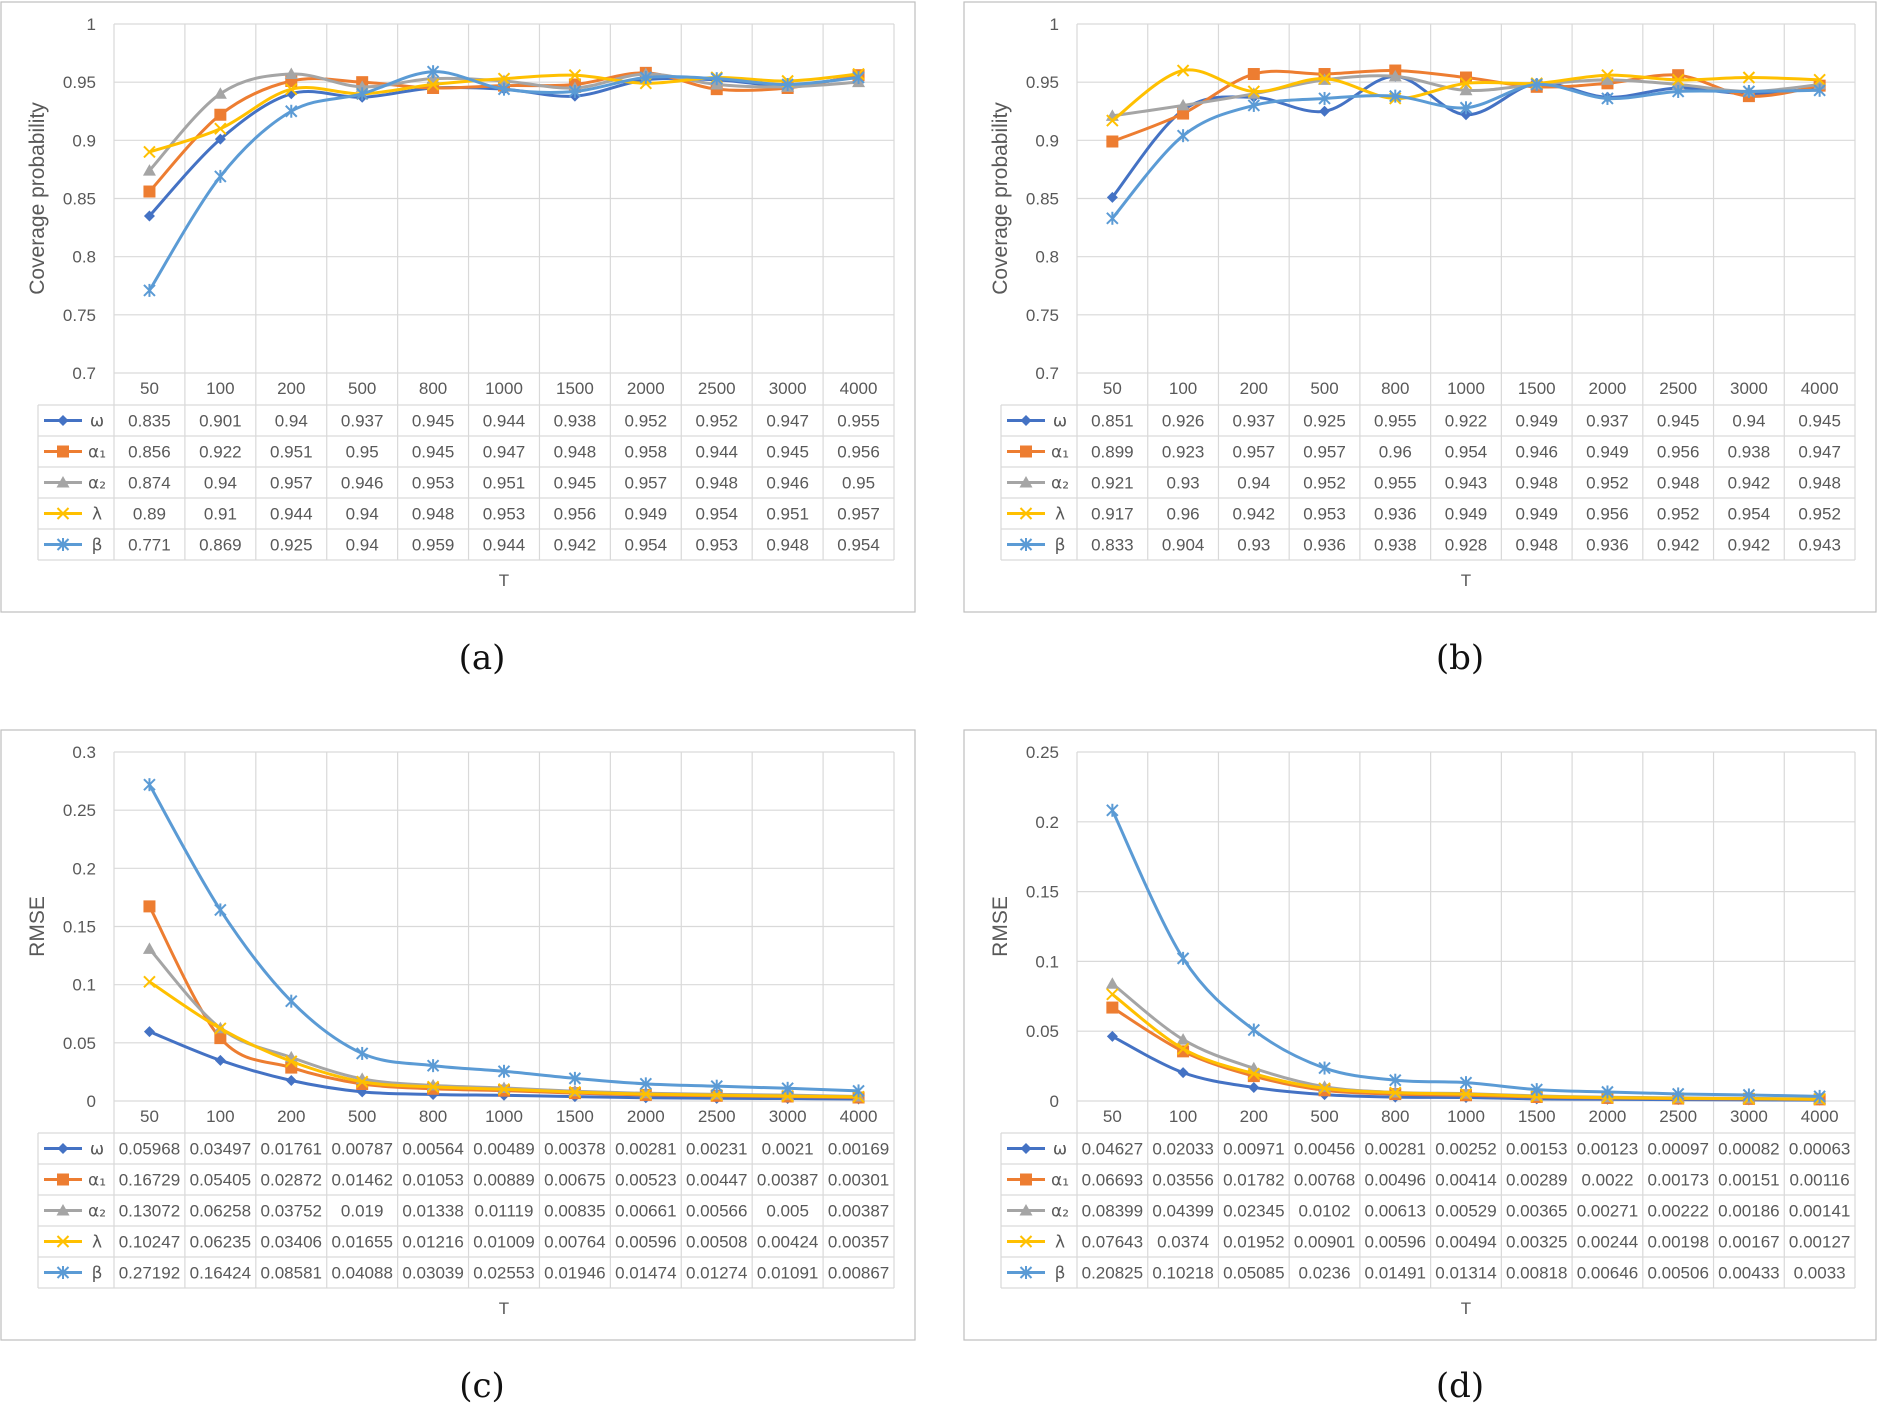  I want to click on table-cell: 0.00414, so click(1465, 1180).